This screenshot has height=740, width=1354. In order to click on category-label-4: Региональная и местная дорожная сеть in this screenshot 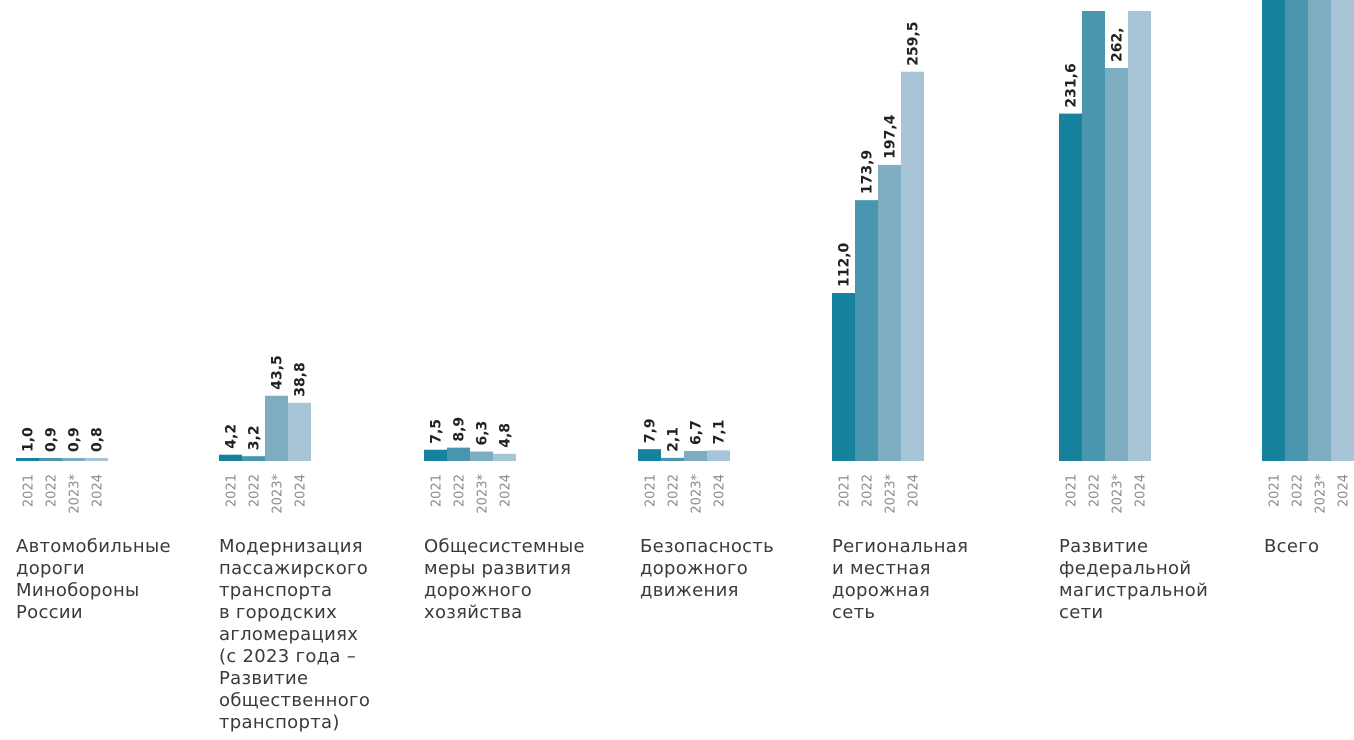, I will do `click(900, 579)`.